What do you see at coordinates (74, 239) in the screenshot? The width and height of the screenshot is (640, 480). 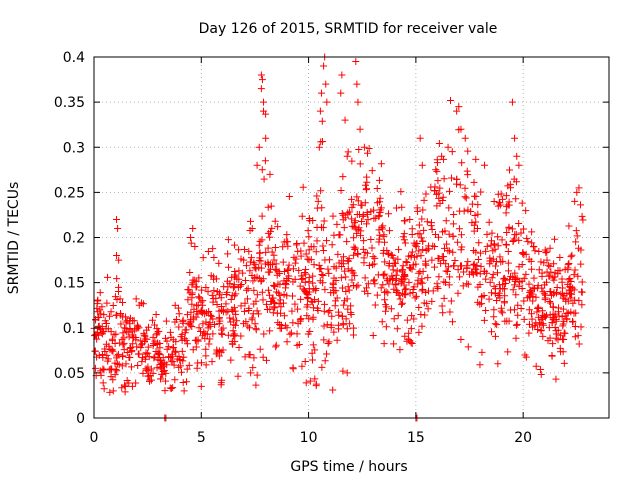 I see `y-tick-label: 0.2` at bounding box center [74, 239].